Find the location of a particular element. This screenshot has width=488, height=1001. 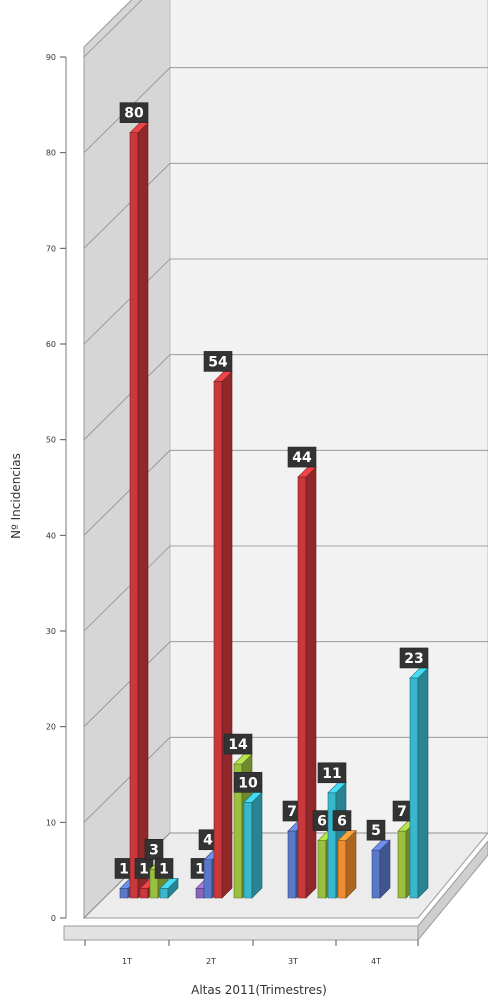

x-axis-label: Altas 2011(Trimestres) is located at coordinates (259, 990).